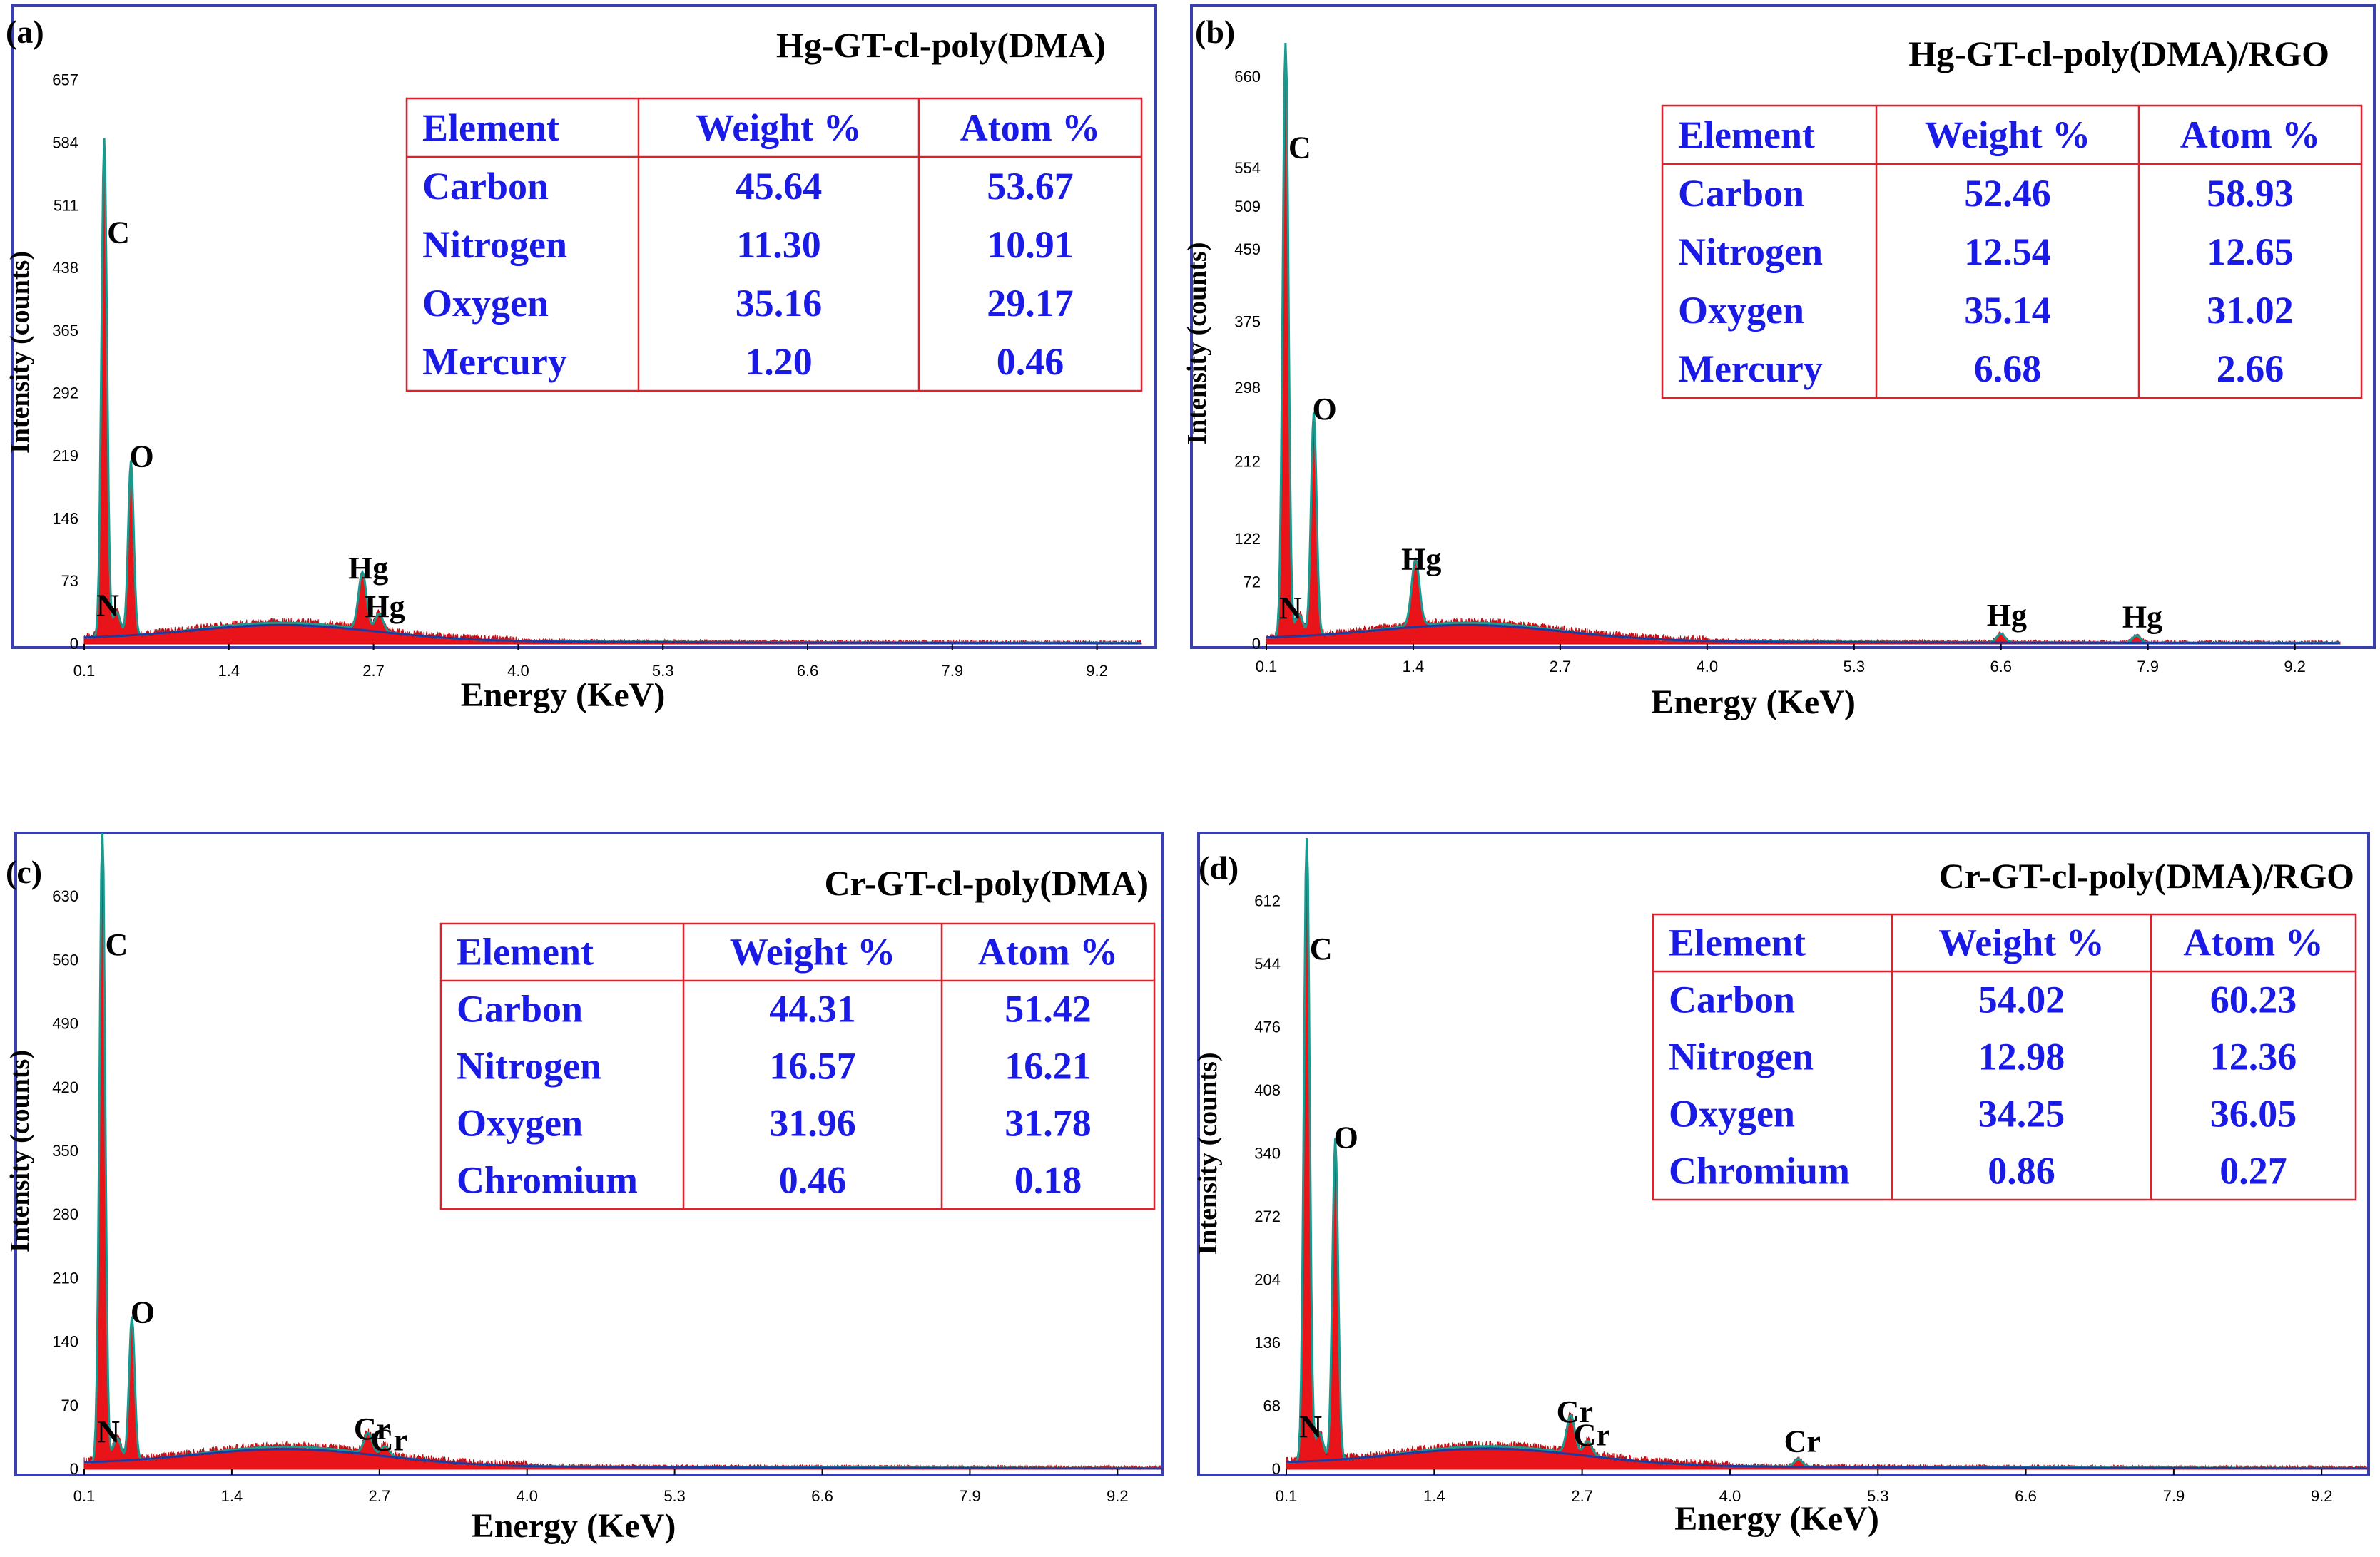 The image size is (2380, 1557). What do you see at coordinates (1048, 1010) in the screenshot?
I see `table-cell: 51.42` at bounding box center [1048, 1010].